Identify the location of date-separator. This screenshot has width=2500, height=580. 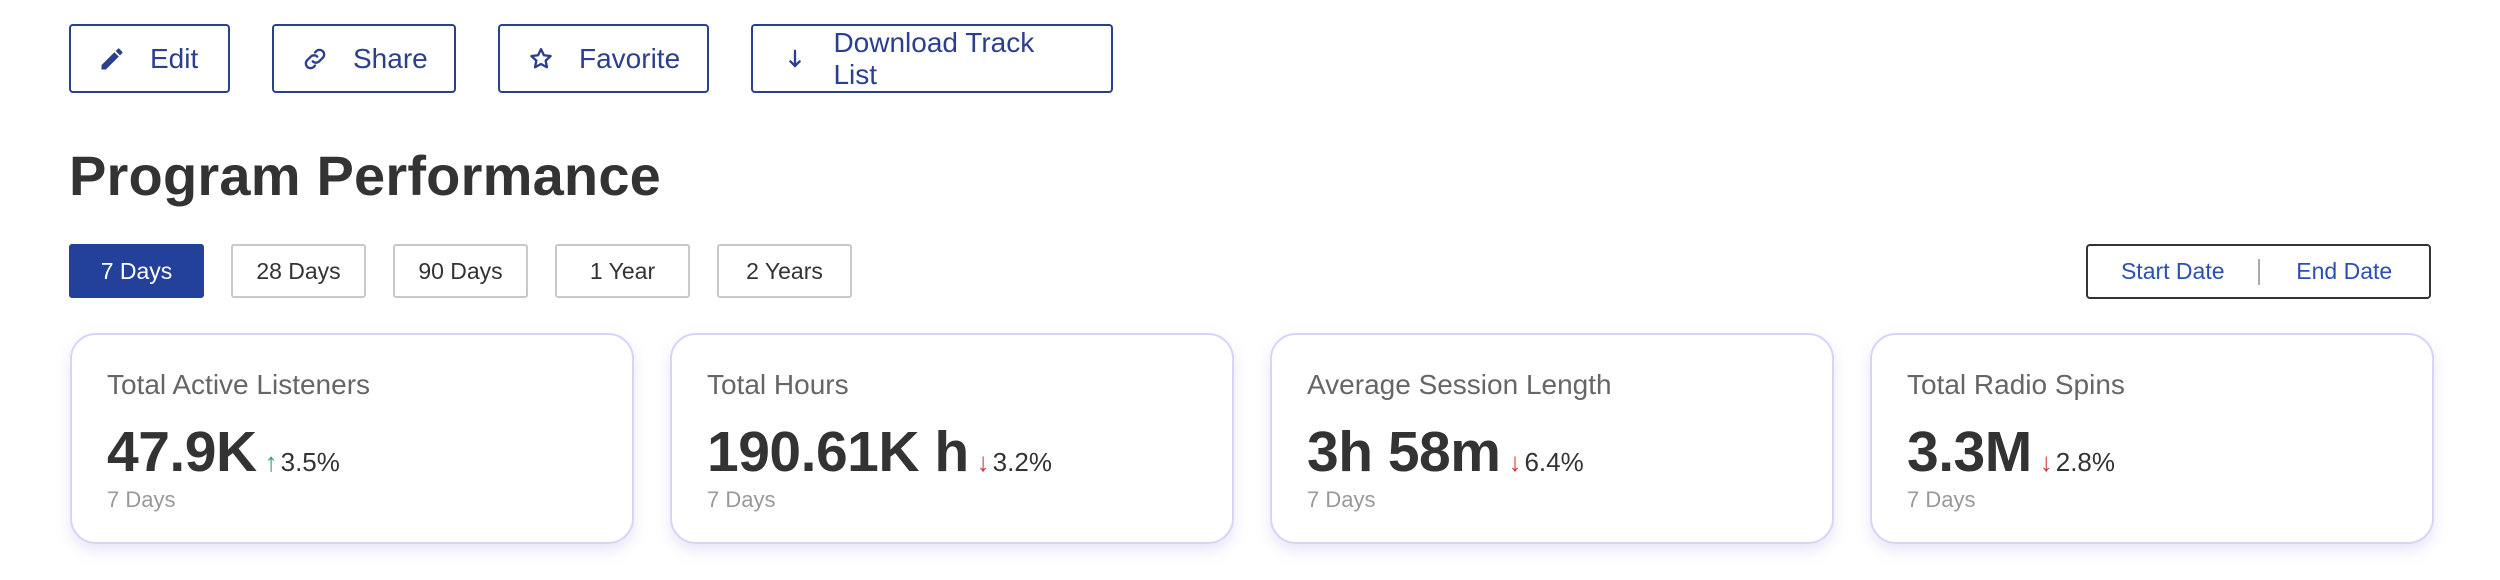
(2258, 271).